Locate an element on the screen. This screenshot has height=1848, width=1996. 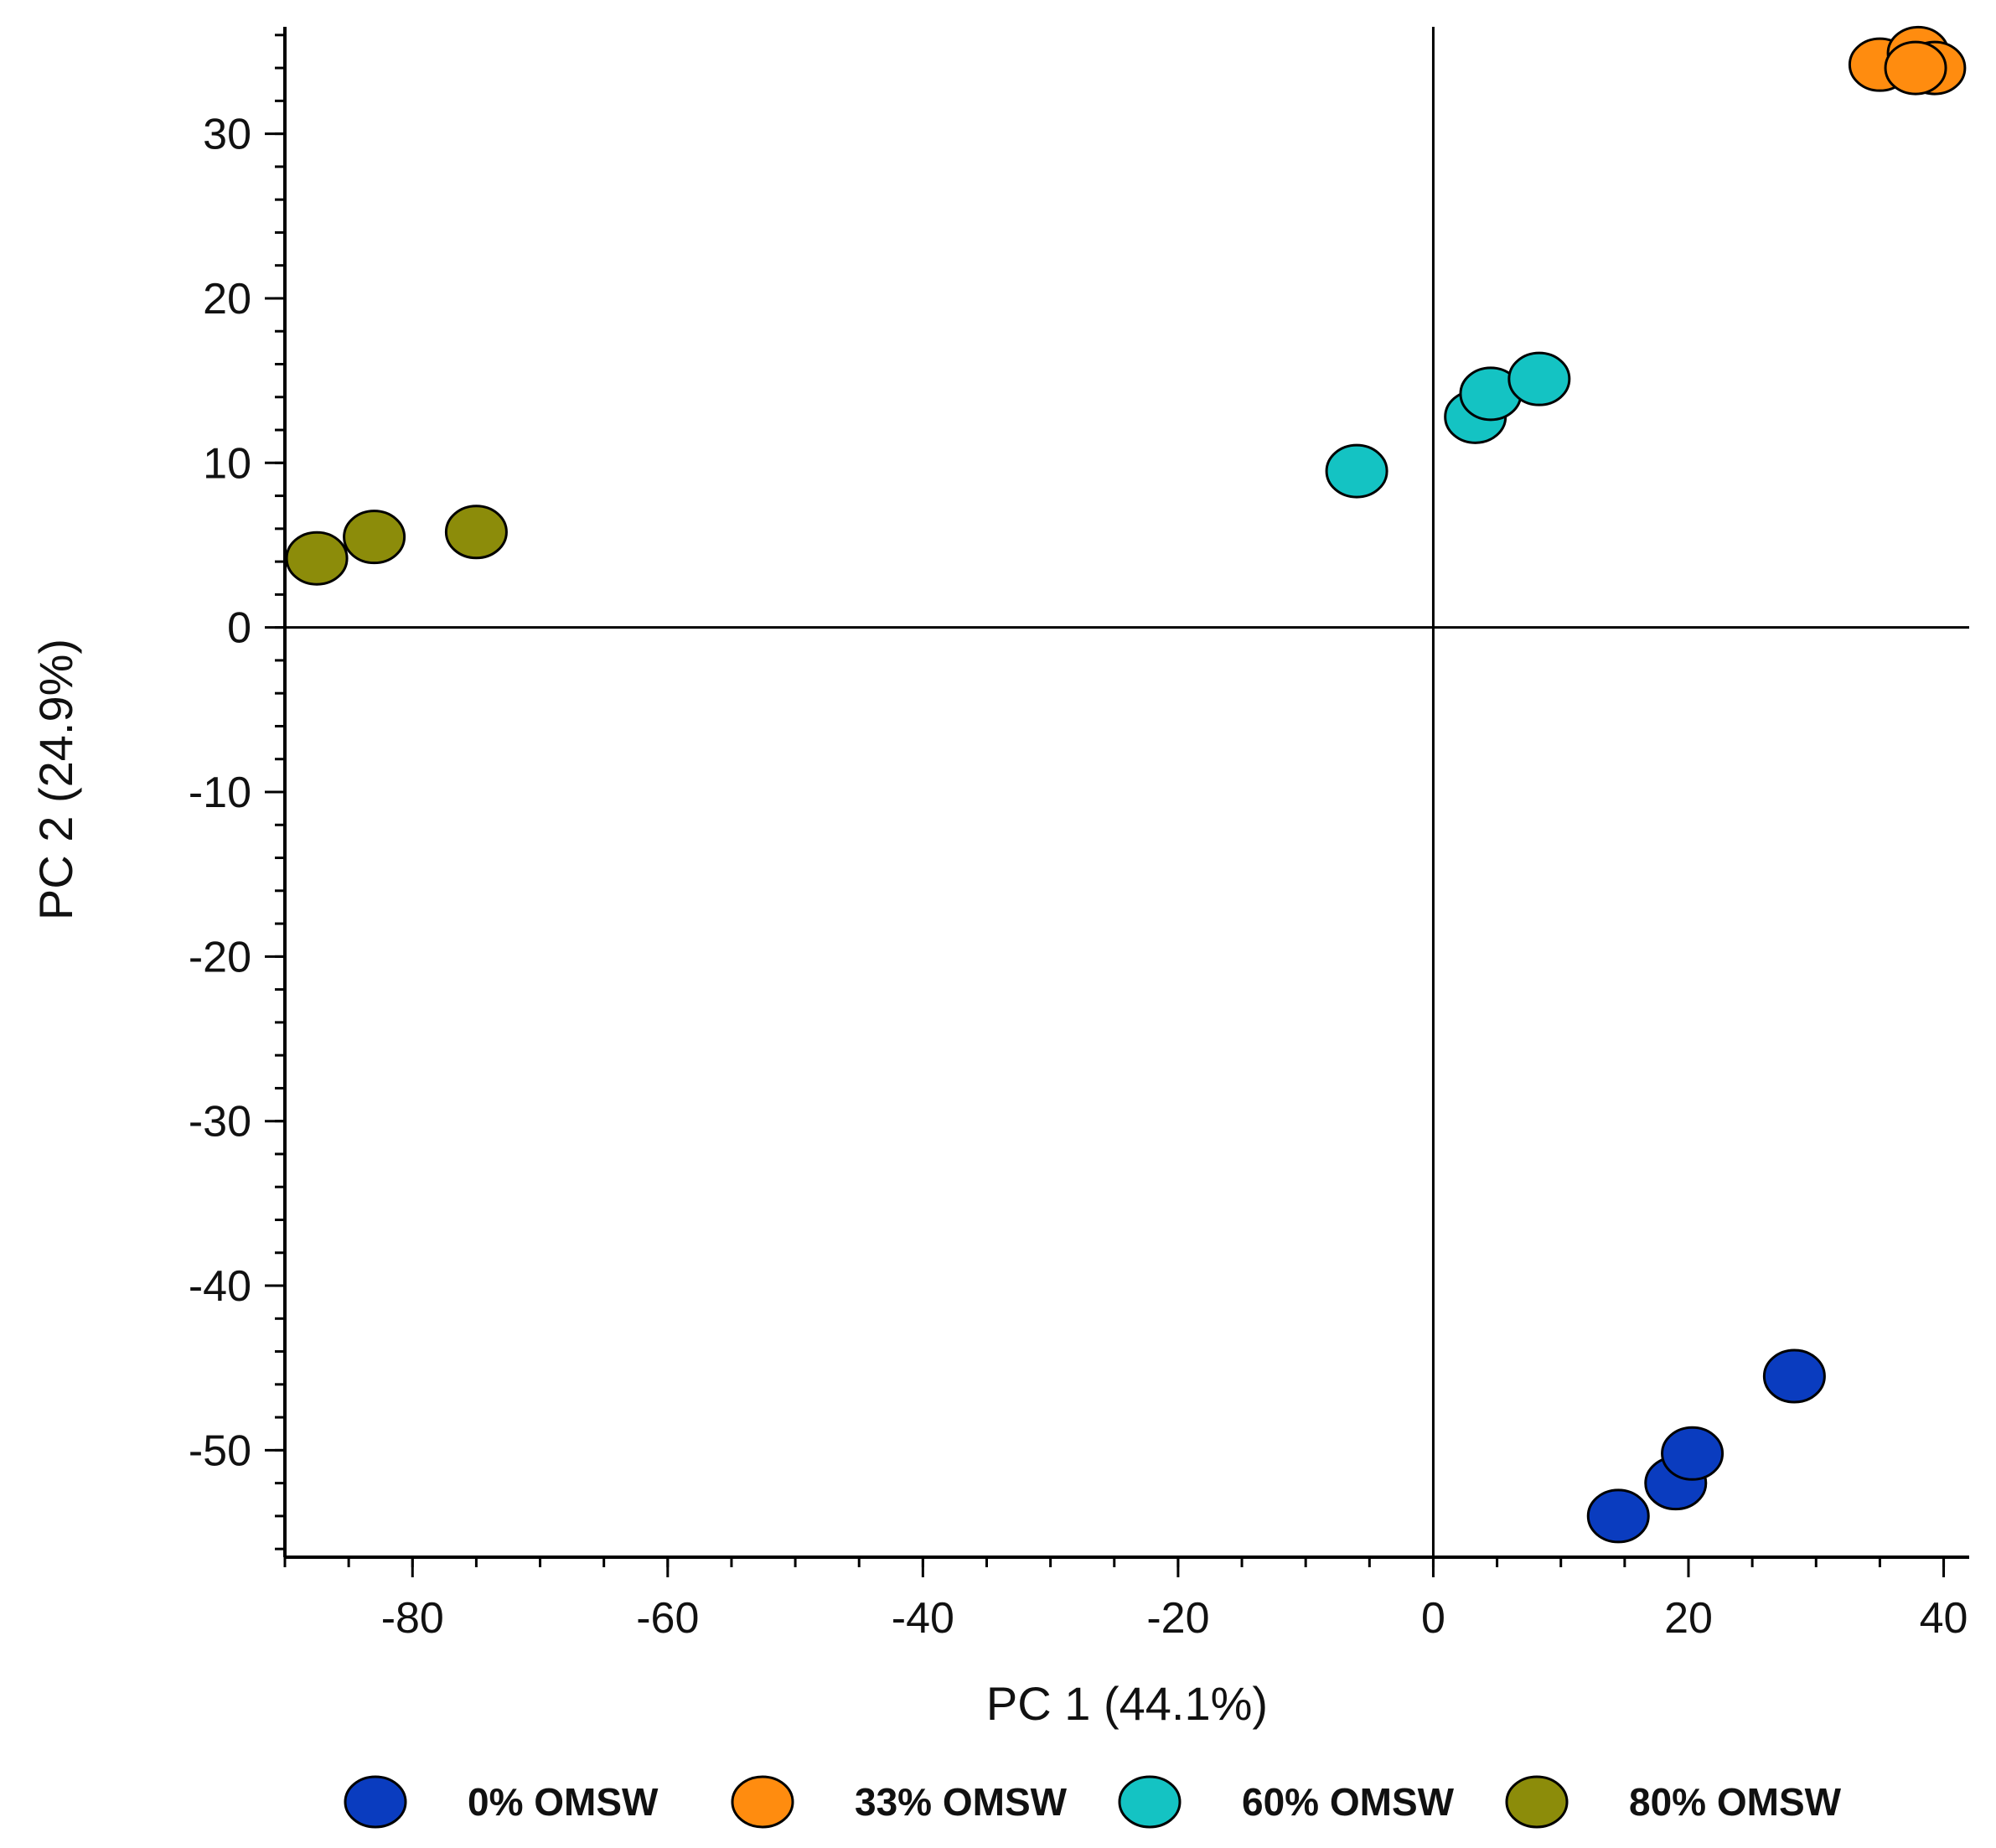
y-tick-label: 10 is located at coordinates (227, 464).